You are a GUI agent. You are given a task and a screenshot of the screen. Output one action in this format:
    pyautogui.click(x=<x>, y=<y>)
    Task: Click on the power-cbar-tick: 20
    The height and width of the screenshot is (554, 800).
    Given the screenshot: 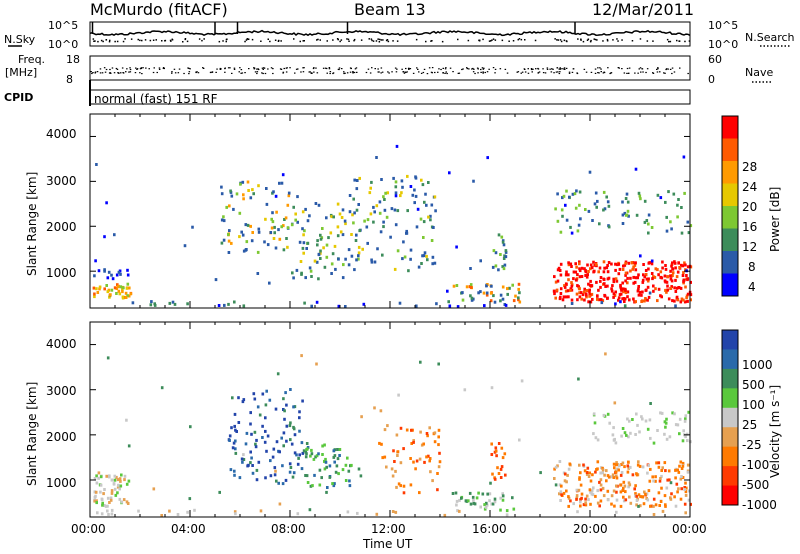 What is the action you would take?
    pyautogui.click(x=750, y=207)
    